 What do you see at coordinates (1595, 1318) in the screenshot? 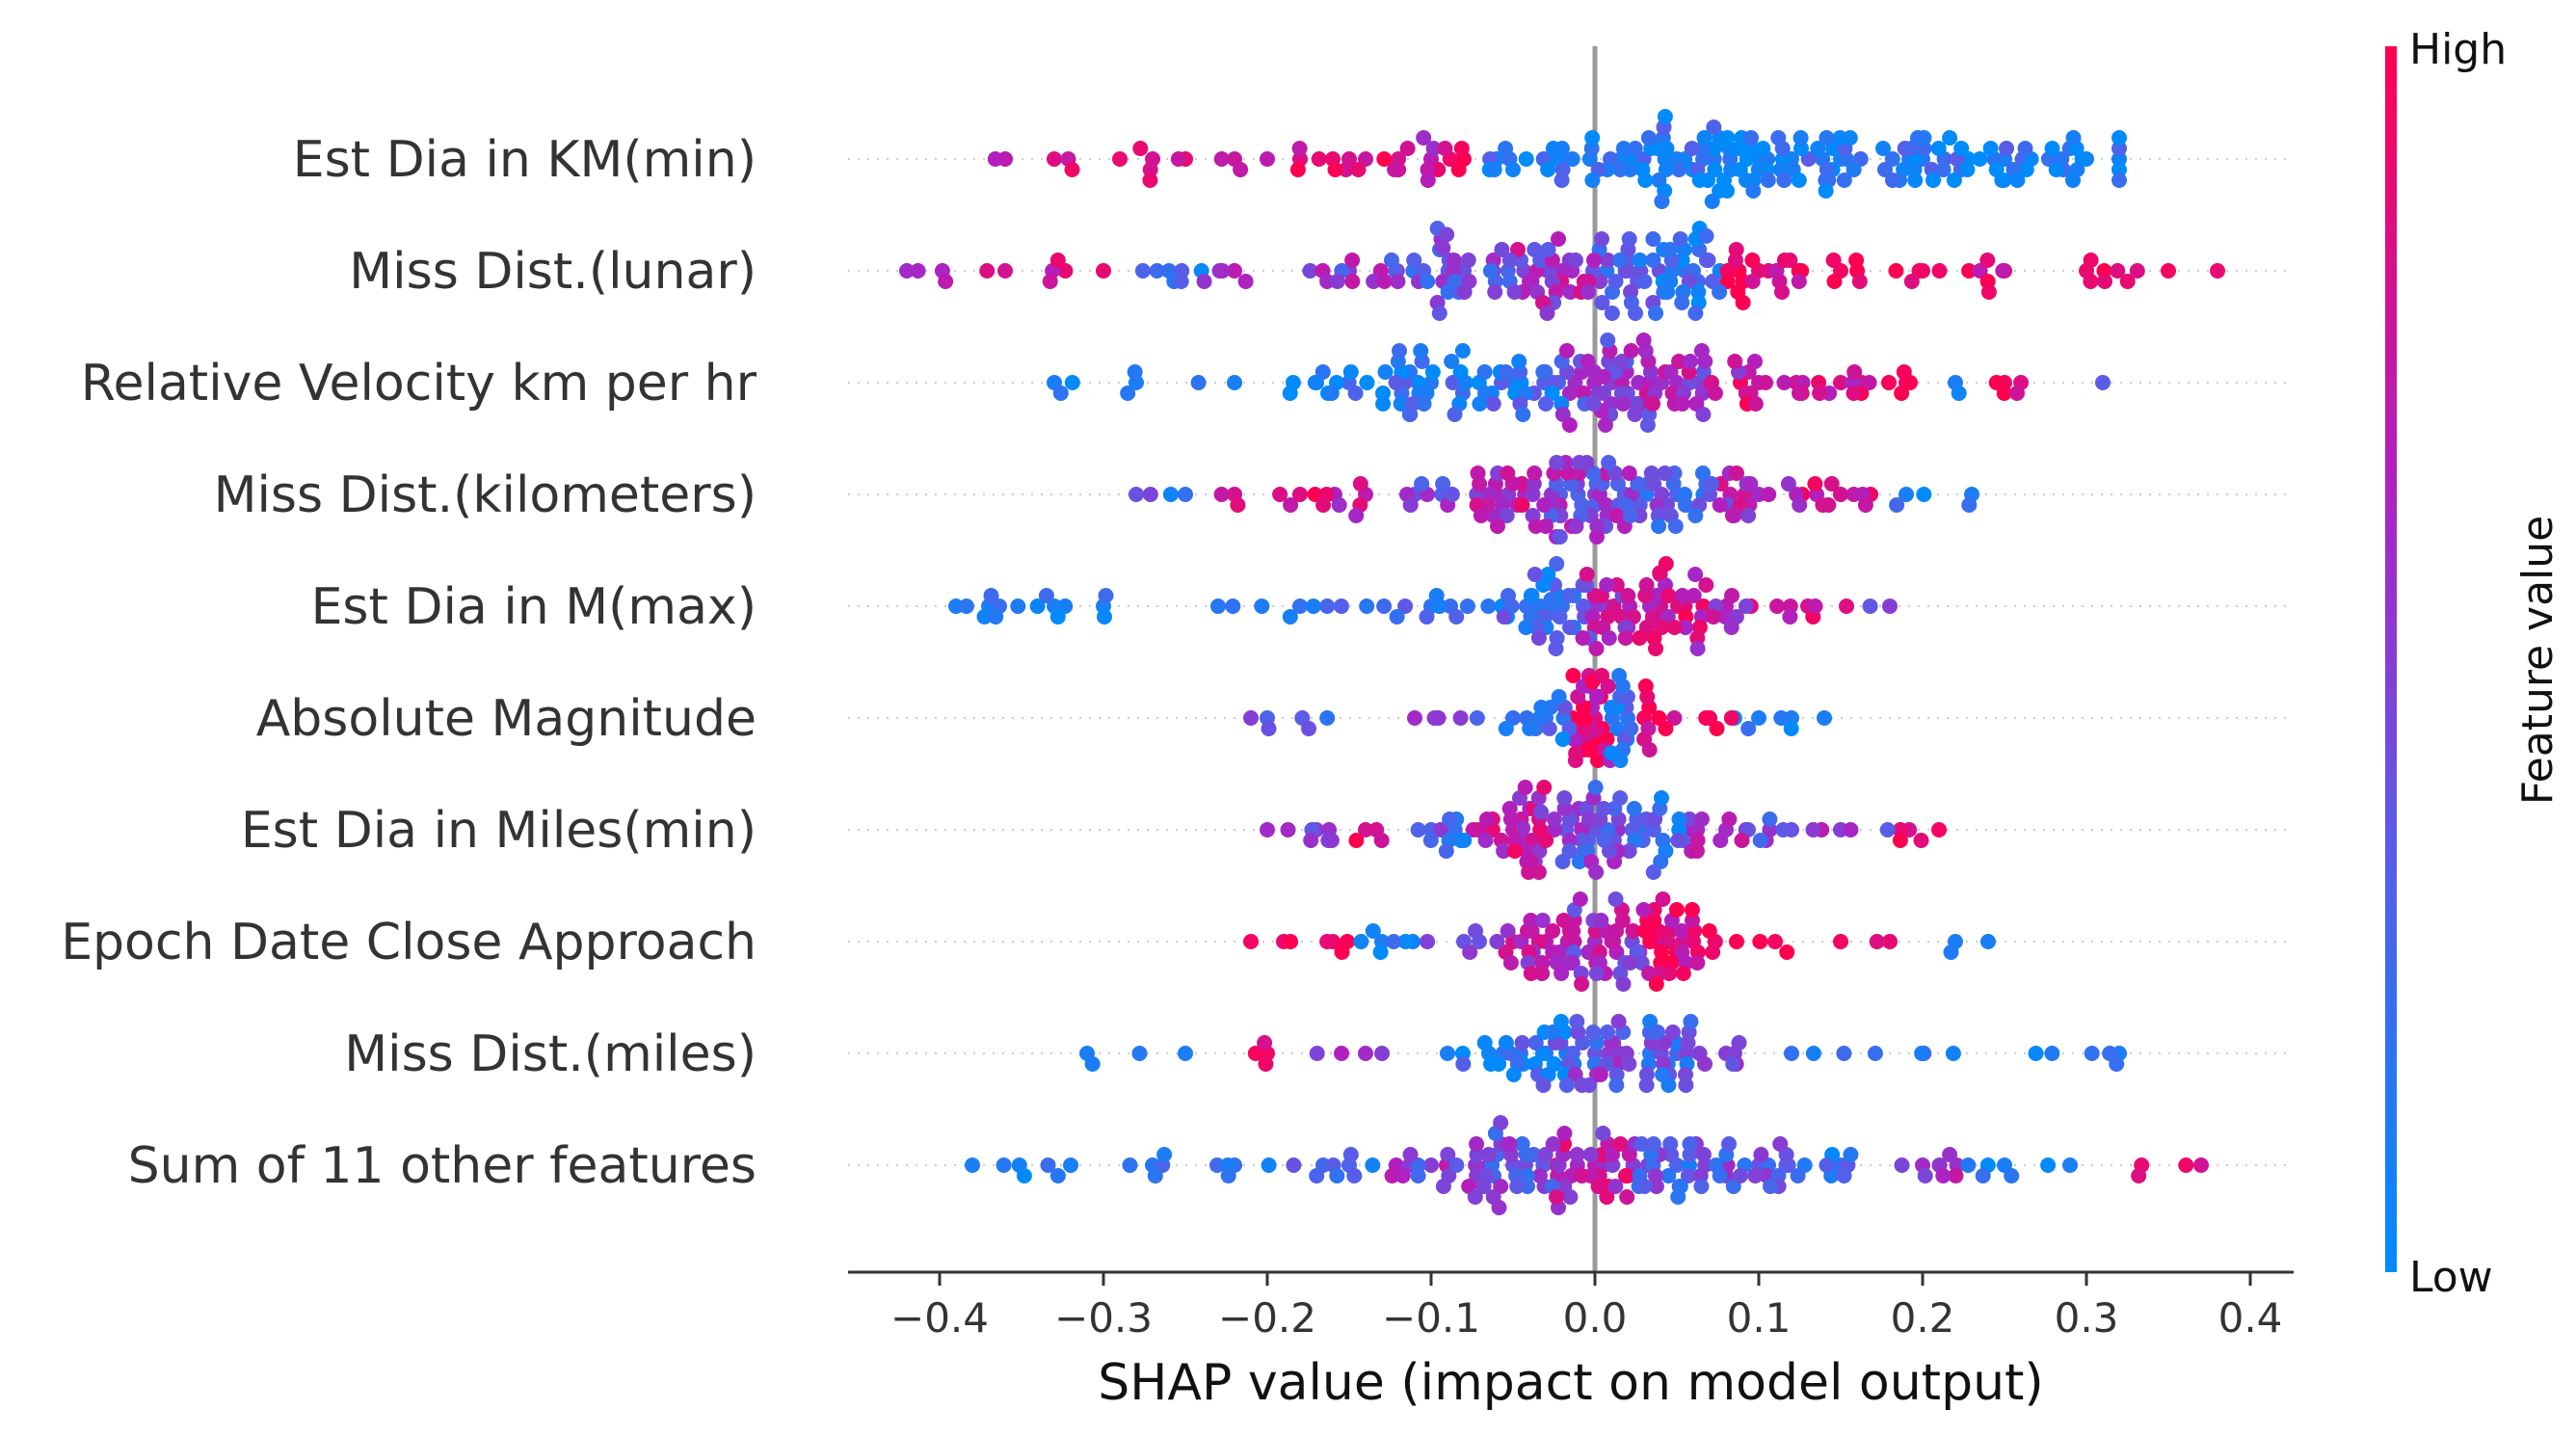
I see `x-tick-label: 0.0` at bounding box center [1595, 1318].